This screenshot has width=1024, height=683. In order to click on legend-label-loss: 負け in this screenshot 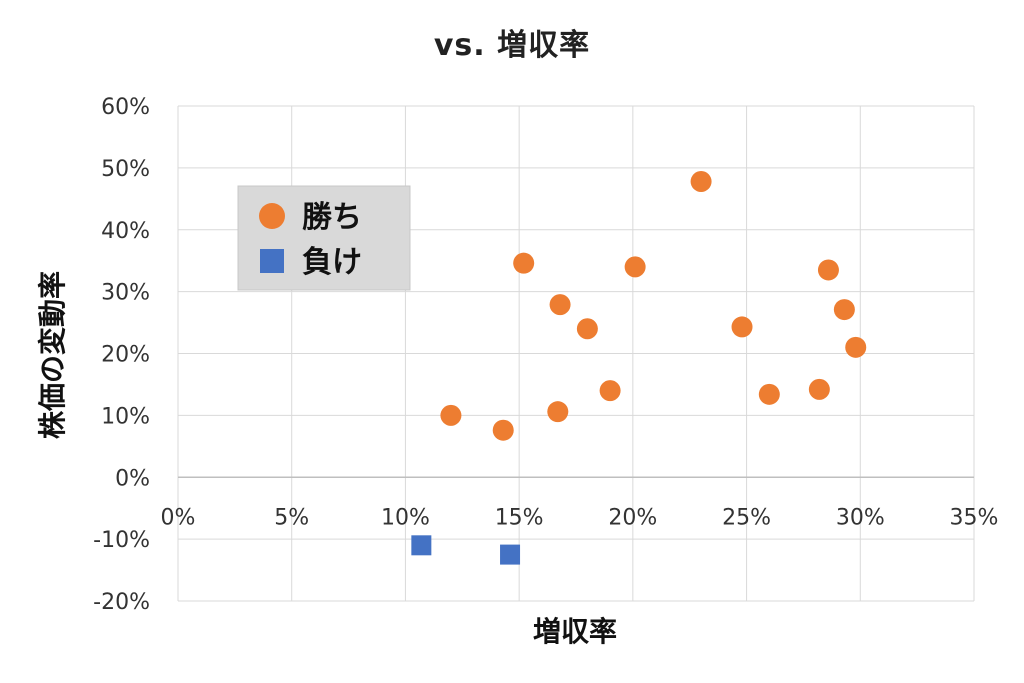, I will do `click(332, 262)`.